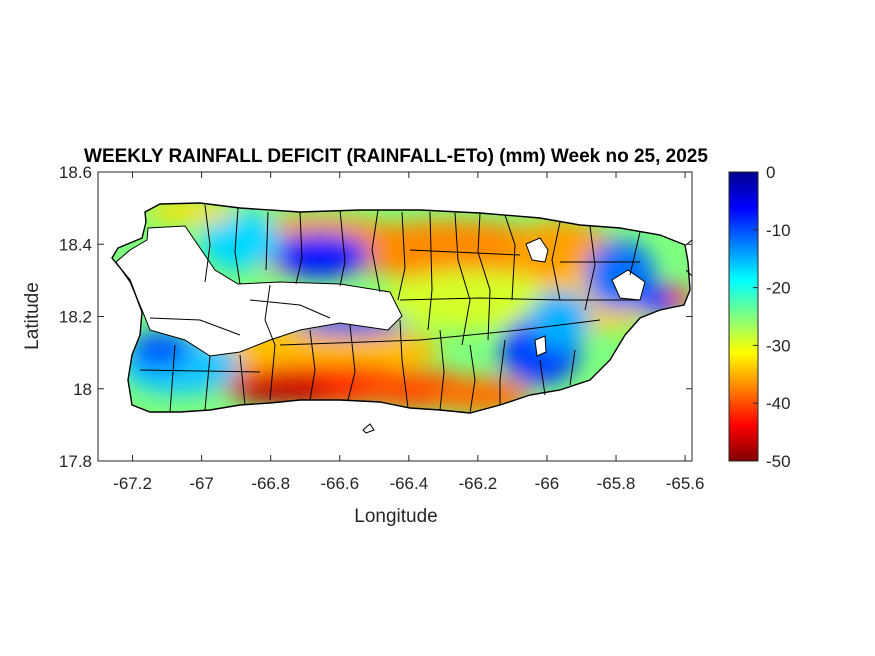 Image resolution: width=875 pixels, height=656 pixels. I want to click on y-axis-label: Latitude, so click(32, 316).